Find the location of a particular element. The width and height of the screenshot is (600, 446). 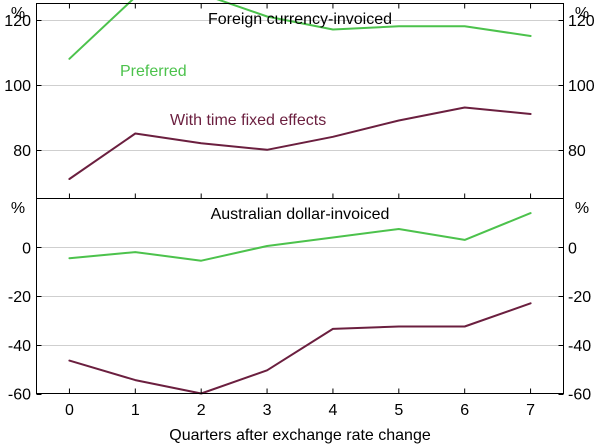

bottom-left-unit-label: % is located at coordinates (18, 208).